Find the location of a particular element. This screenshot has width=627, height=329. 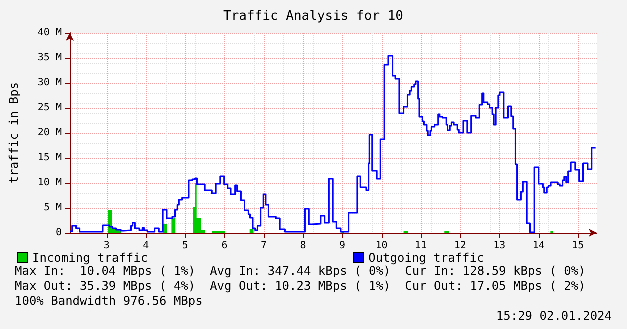

text: Max In: 10.04 MBps ( 1%) Avg In: 347.44 kBps ( 0%) Cur In: 128.59 kBps ( 0%) is located at coordinates (300, 271).